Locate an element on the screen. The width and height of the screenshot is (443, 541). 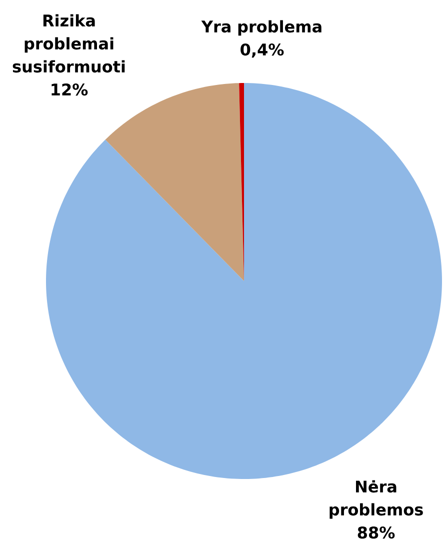
slice-label: Nėra problemos is located at coordinates (376, 499).